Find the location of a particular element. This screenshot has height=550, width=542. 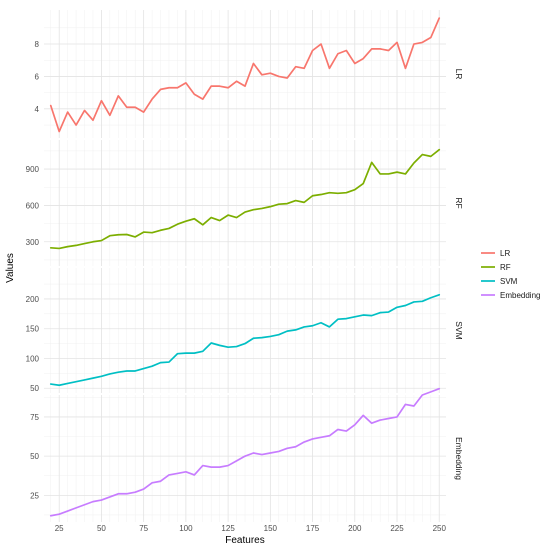

x-tick-label: 75 is located at coordinates (143, 528).